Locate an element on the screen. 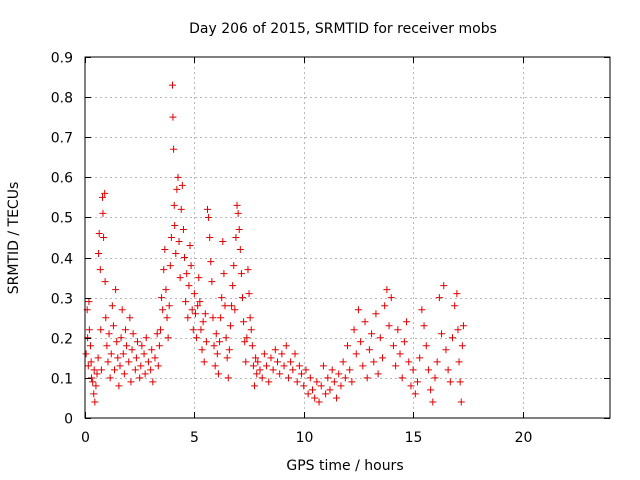 Image resolution: width=640 pixels, height=480 pixels. y-tick-label: 0.4 is located at coordinates (62, 260).